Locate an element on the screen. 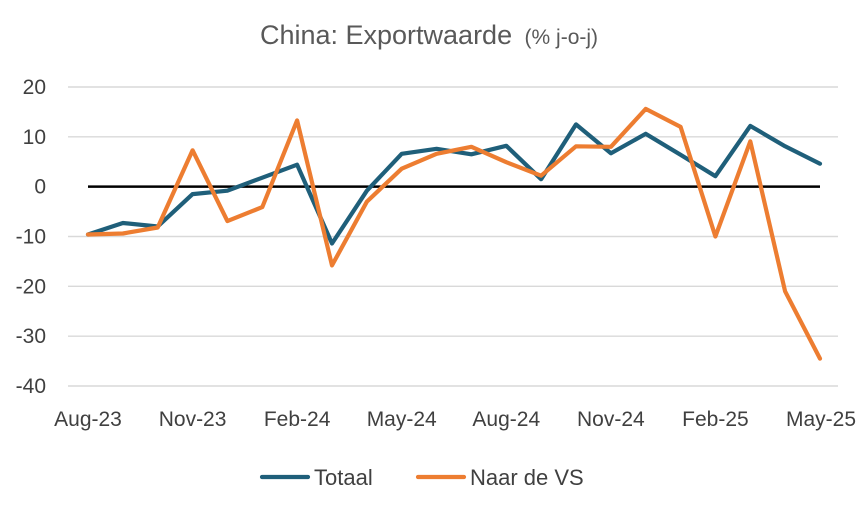 Image resolution: width=858 pixels, height=510 pixels. legend-label-naar-de-vs: Naar de VS is located at coordinates (527, 477).